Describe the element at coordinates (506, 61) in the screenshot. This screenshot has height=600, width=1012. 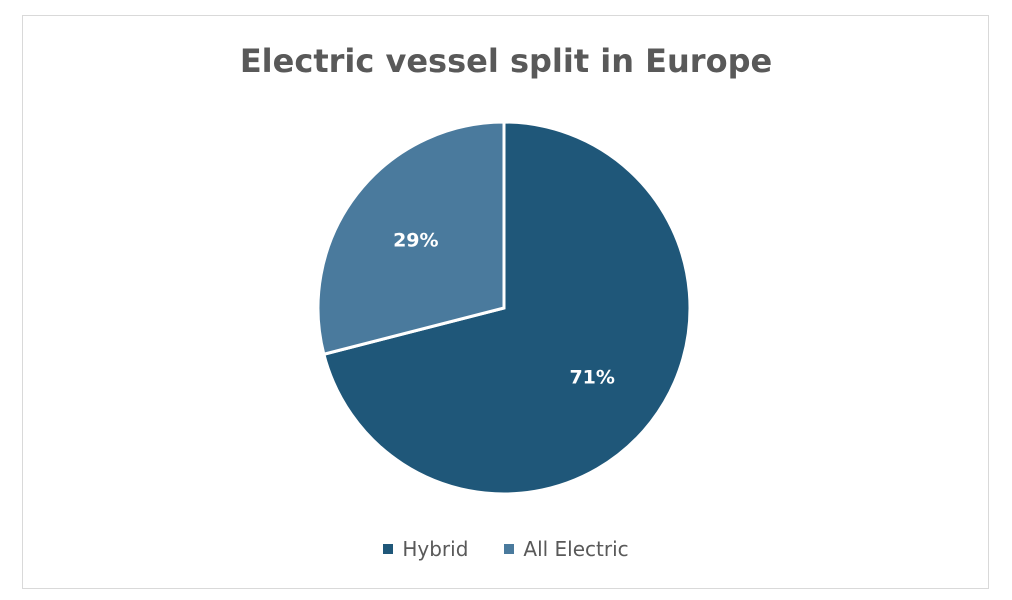
I see `chart-title: Electric vessel split in Europe` at that location.